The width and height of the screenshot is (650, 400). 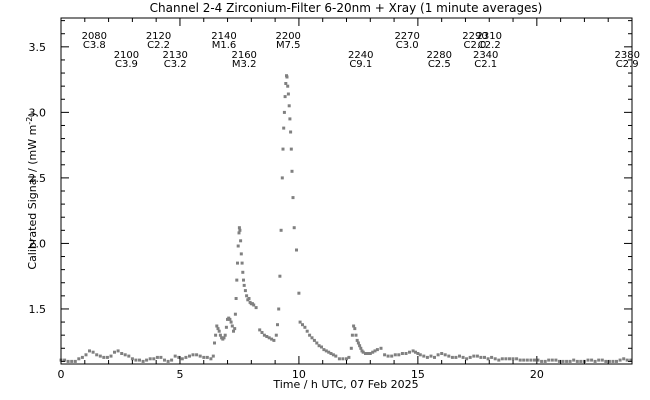 I want to click on flare-class-label: C3.8, so click(x=94, y=45).